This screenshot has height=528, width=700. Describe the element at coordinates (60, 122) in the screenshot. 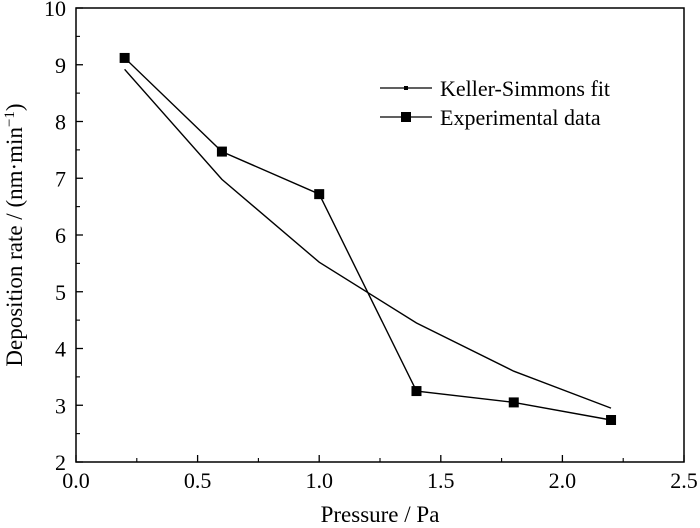

I see `y-tick-label: 8` at that location.